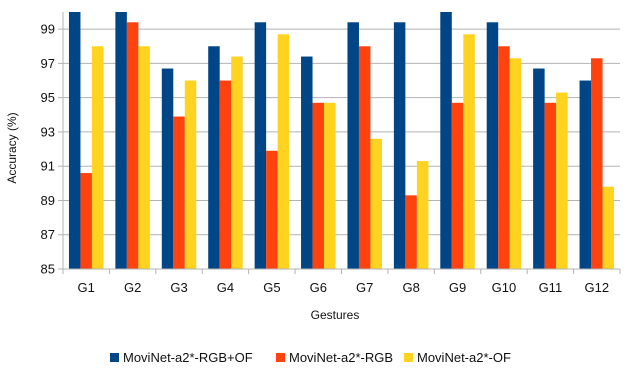 The height and width of the screenshot is (372, 628). What do you see at coordinates (12, 147) in the screenshot?
I see `y-axis-title: Accuracy (%)` at bounding box center [12, 147].